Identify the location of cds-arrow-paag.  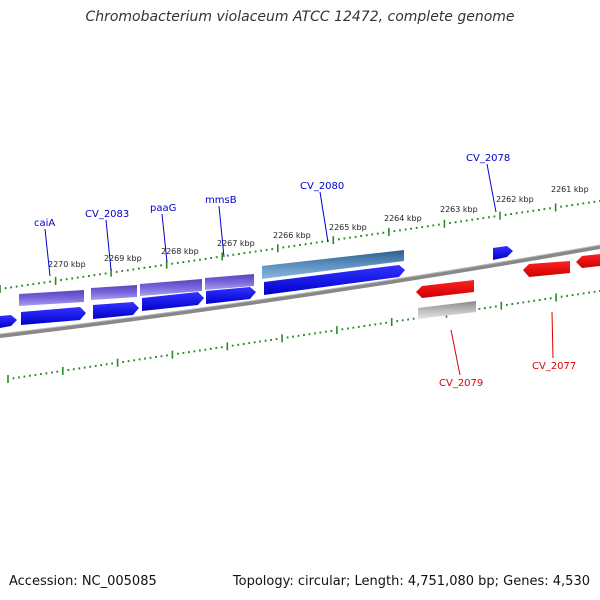
(173, 301).